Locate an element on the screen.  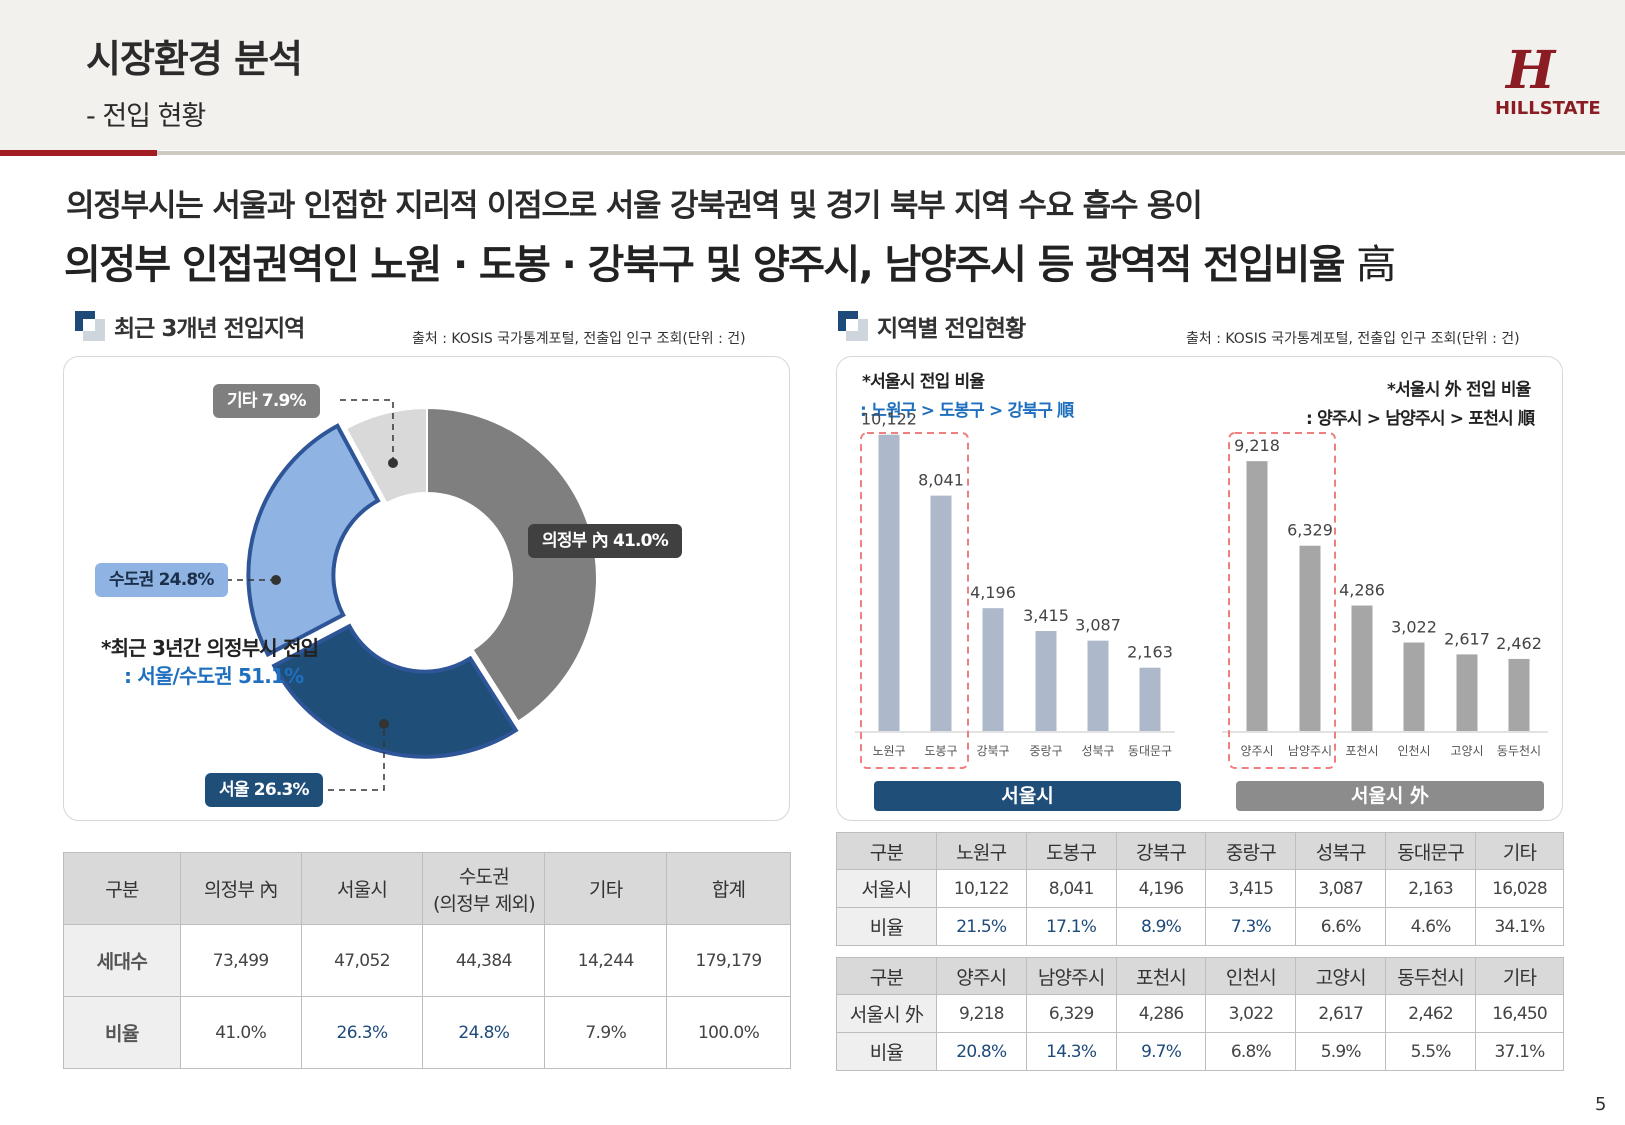
bar-포천시 is located at coordinates (1362, 668).